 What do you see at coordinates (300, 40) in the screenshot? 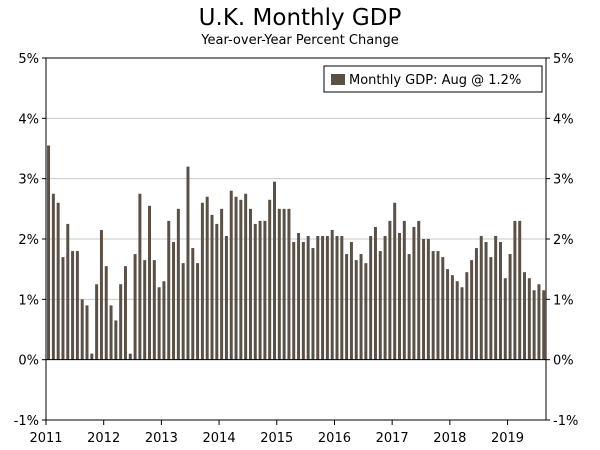
I see `chart-subtitle: Year-over-Year Percent Change` at bounding box center [300, 40].